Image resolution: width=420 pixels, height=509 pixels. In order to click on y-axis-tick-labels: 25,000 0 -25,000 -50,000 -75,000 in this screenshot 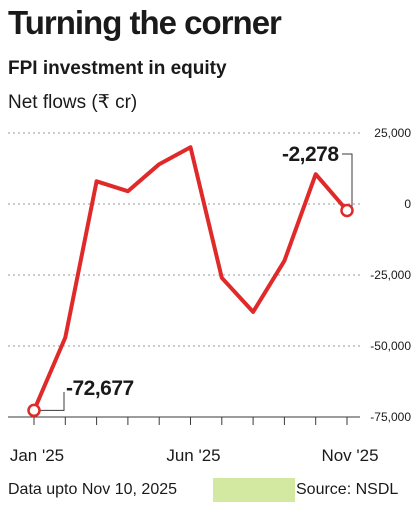, I will do `click(390, 275)`.